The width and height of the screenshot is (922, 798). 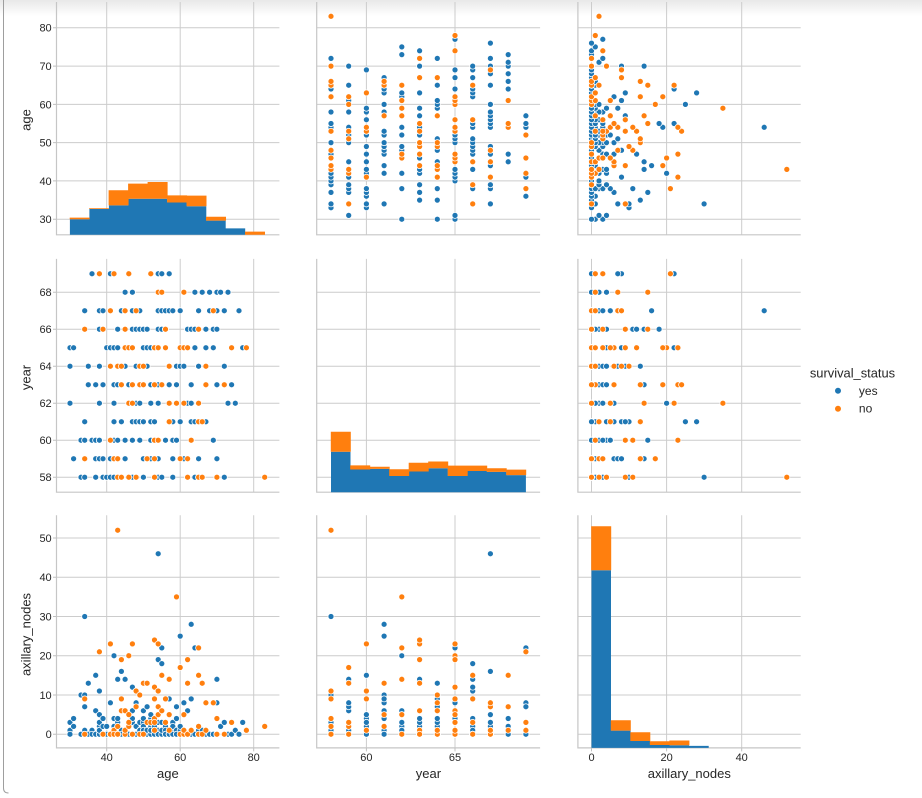 I want to click on svg-text: 70, so click(x=45, y=67).